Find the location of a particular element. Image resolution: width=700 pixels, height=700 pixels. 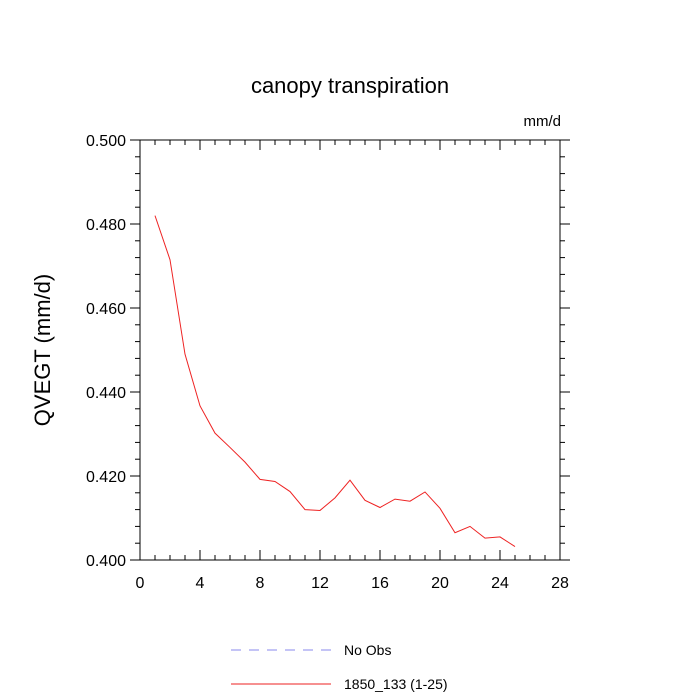

y-tick-label: 0.480 is located at coordinates (106, 225).